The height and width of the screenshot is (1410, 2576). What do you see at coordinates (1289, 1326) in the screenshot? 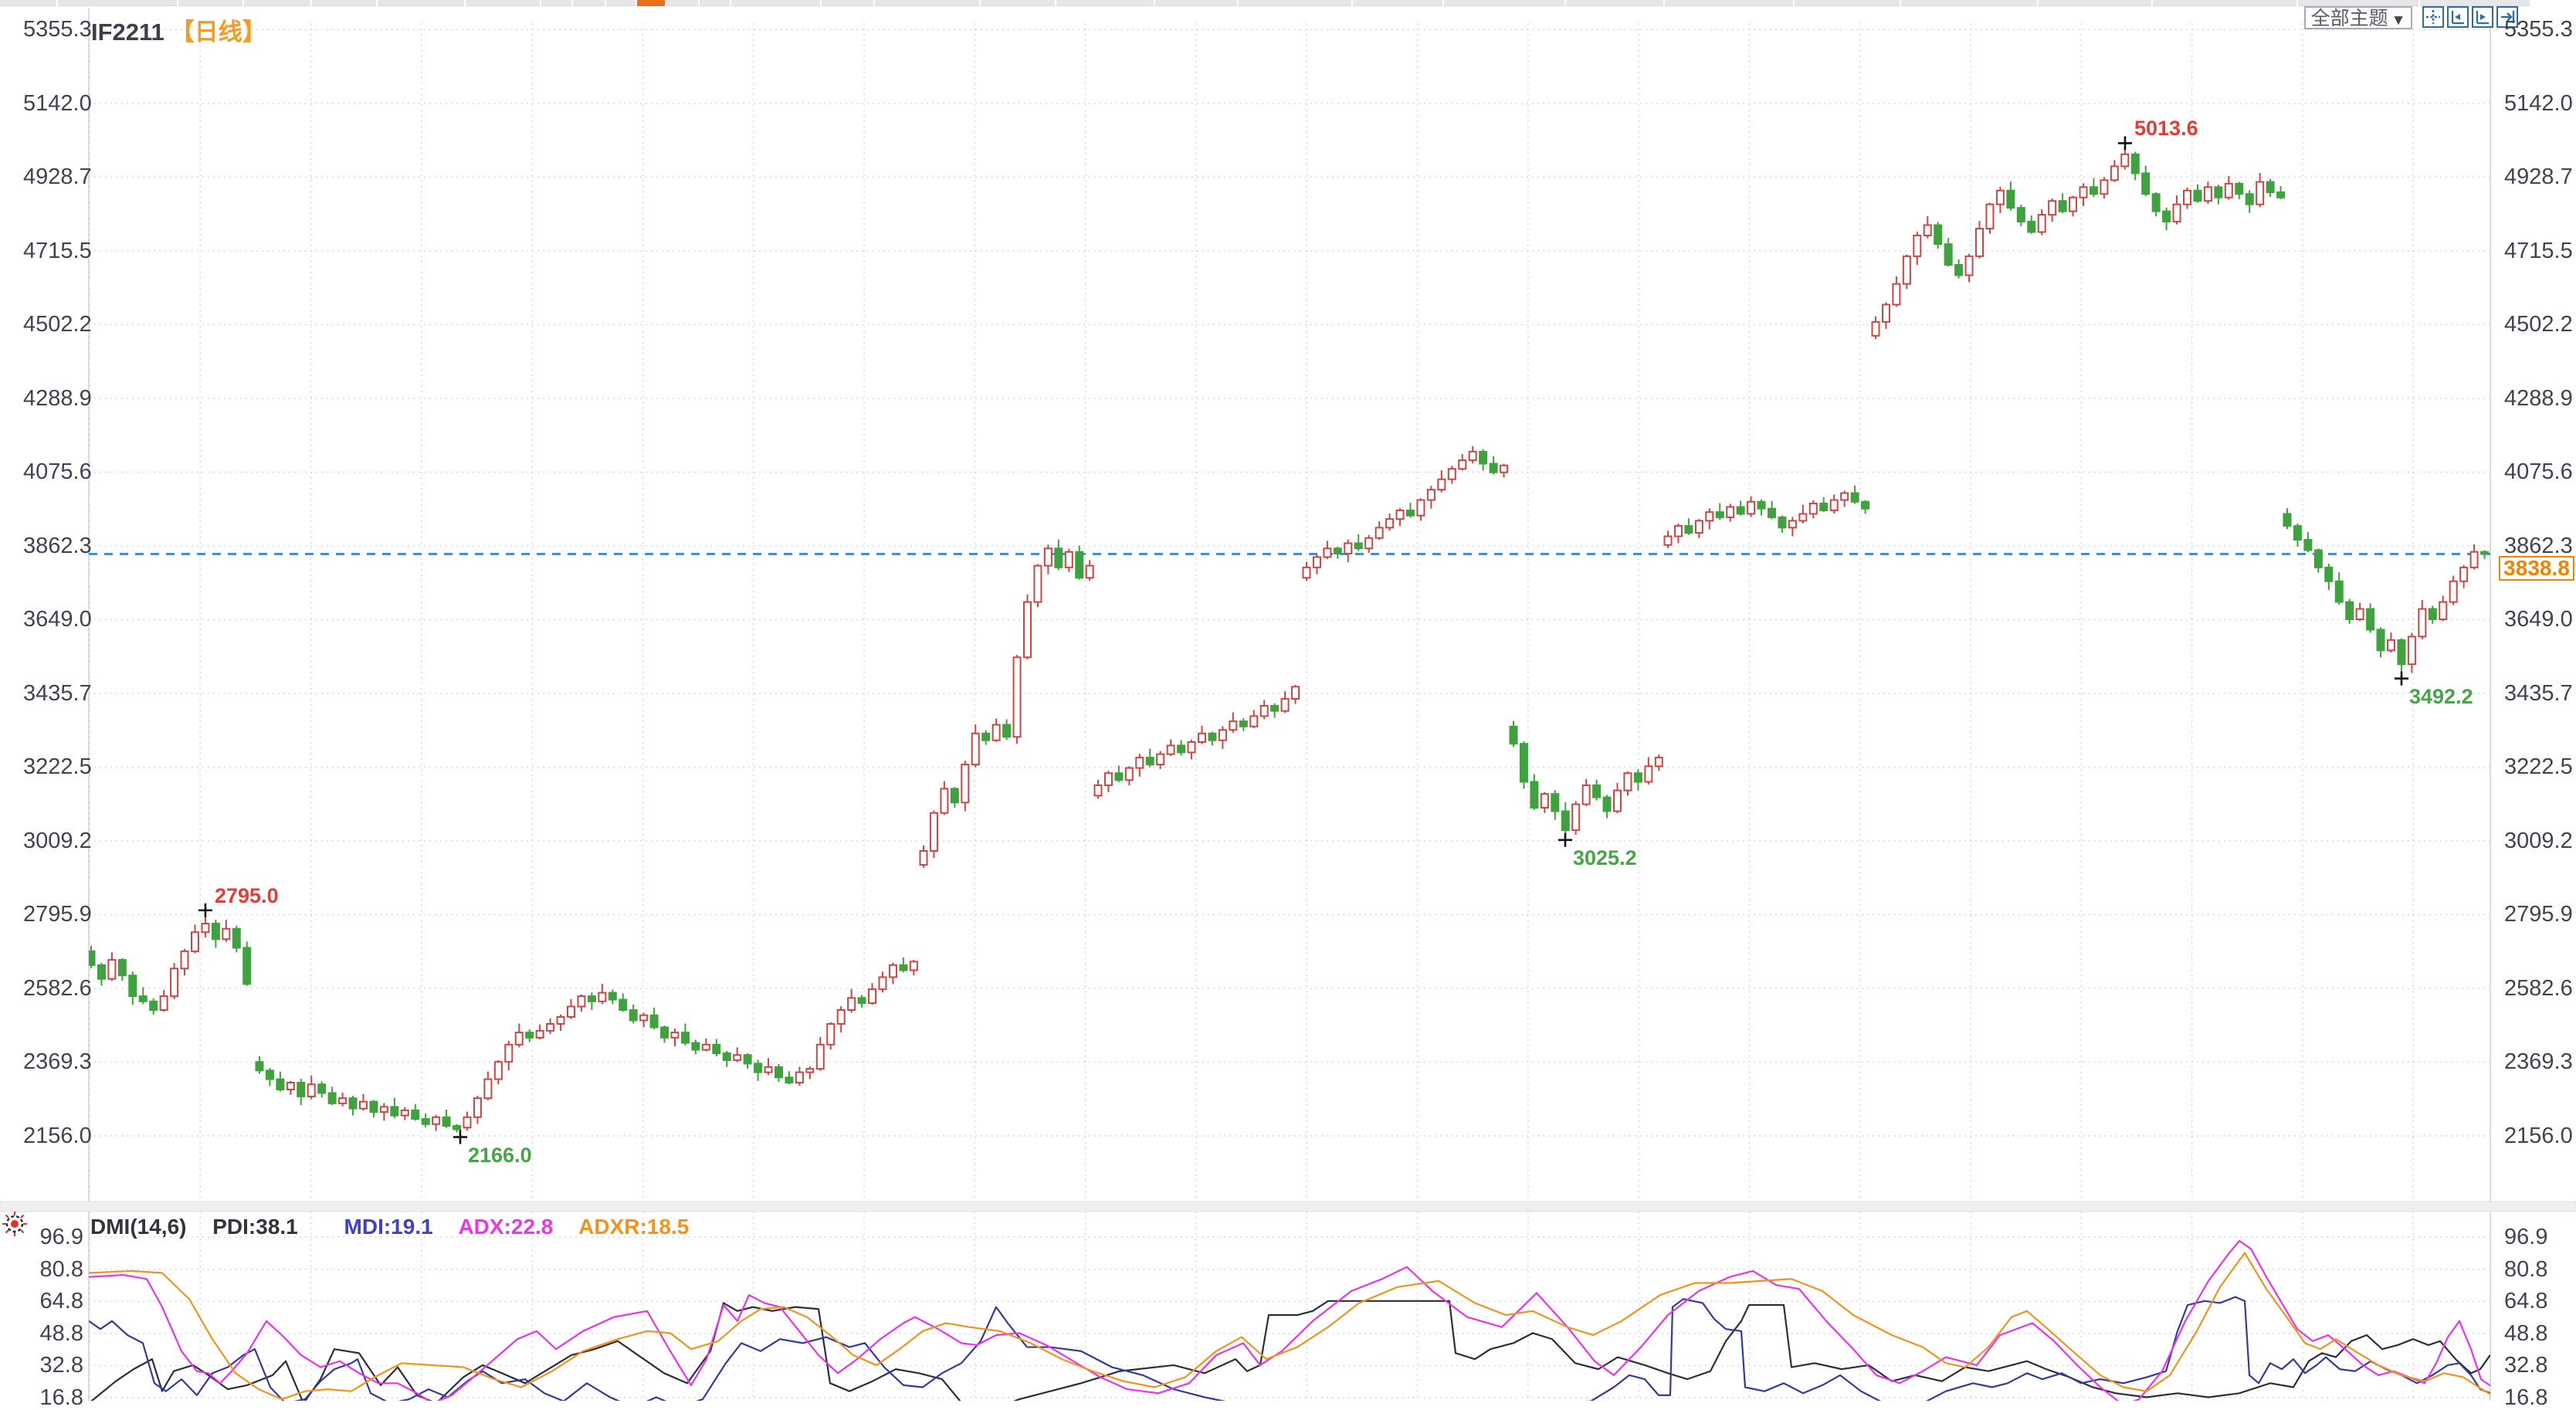
I see `dmi-line-adxr` at bounding box center [1289, 1326].